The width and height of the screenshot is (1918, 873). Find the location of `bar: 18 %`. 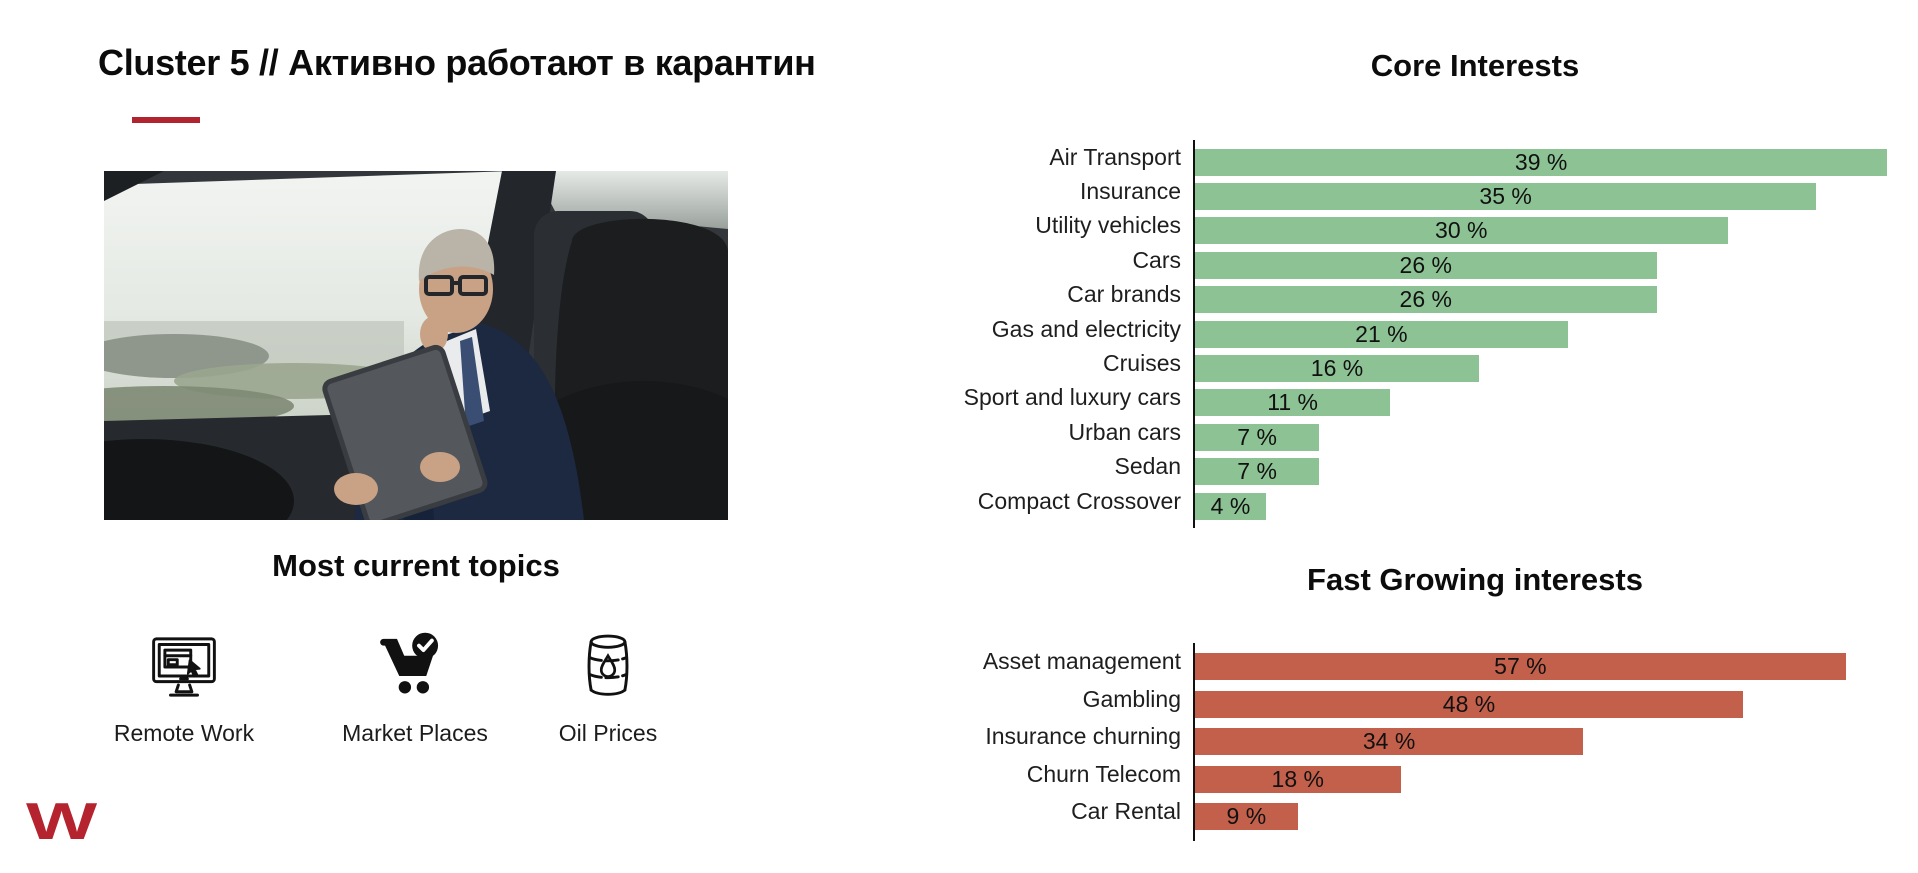

bar: 18 % is located at coordinates (1298, 779).